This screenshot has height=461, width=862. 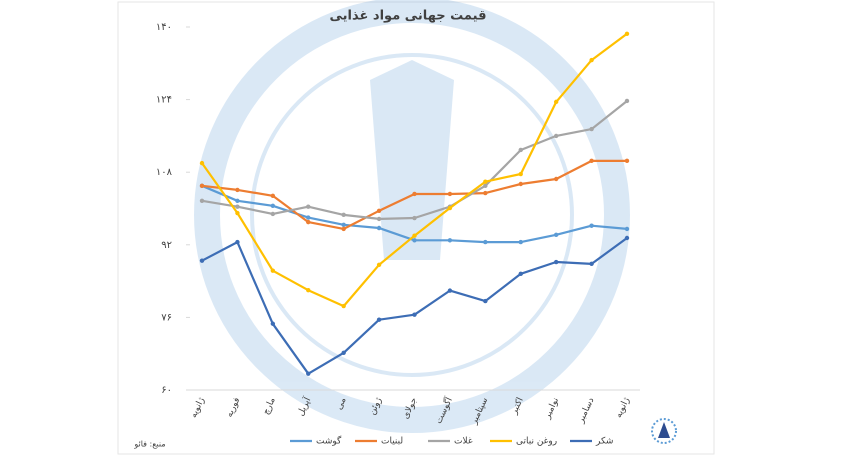 What do you see at coordinates (341, 404) in the screenshot?
I see `x-tick-label: می` at bounding box center [341, 404].